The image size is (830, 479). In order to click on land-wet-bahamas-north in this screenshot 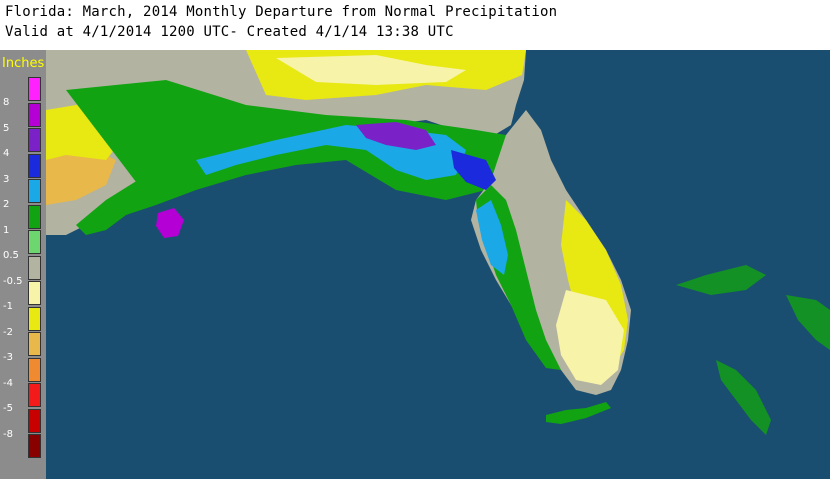, I will do `click(721, 280)`.